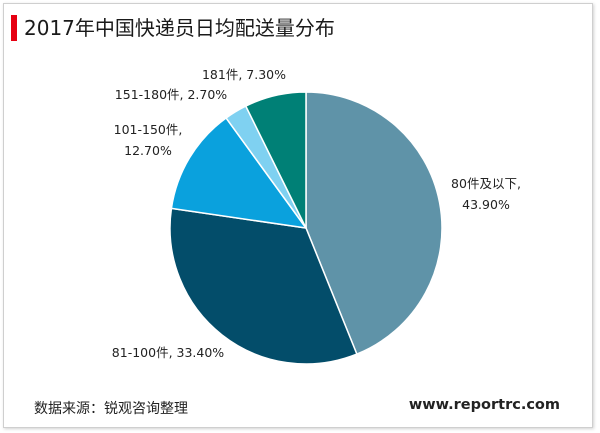 The height and width of the screenshot is (433, 600). I want to click on title-accent-bar, so click(14, 28).